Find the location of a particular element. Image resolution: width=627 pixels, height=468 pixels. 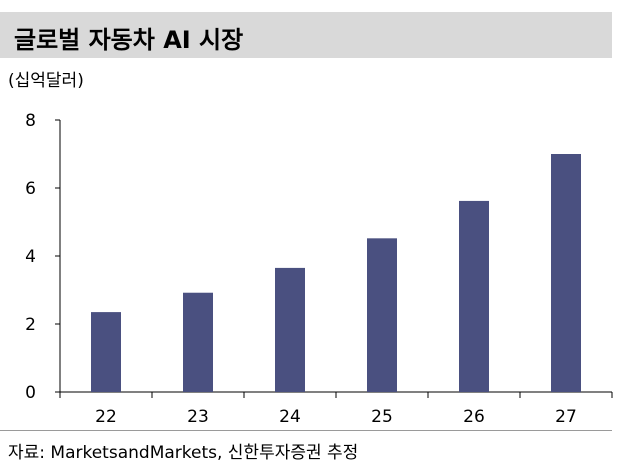

y-tick-label: 0 is located at coordinates (30, 393).